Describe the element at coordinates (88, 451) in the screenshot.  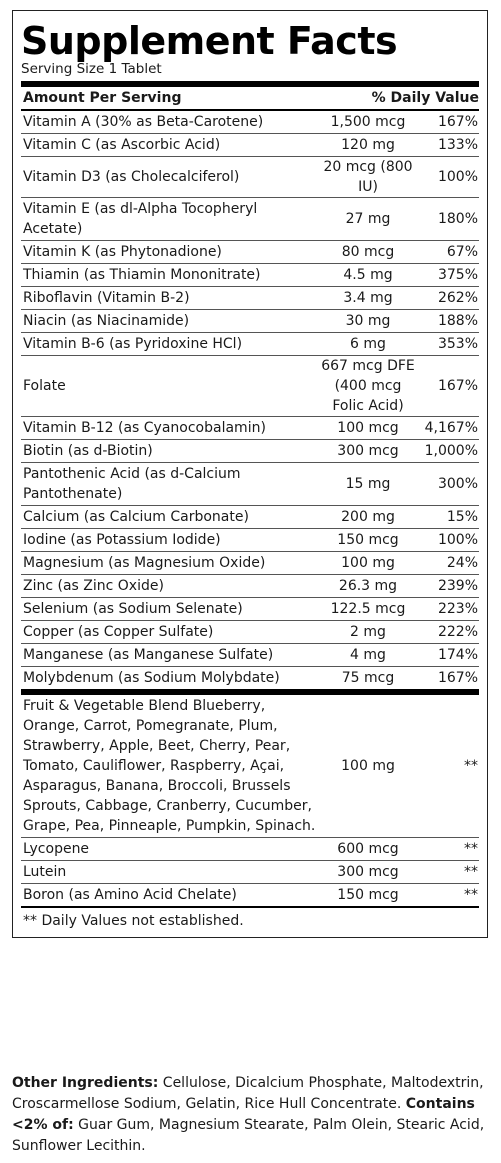
I see `nutrient-name: Biotin (as d-Biotin)` at that location.